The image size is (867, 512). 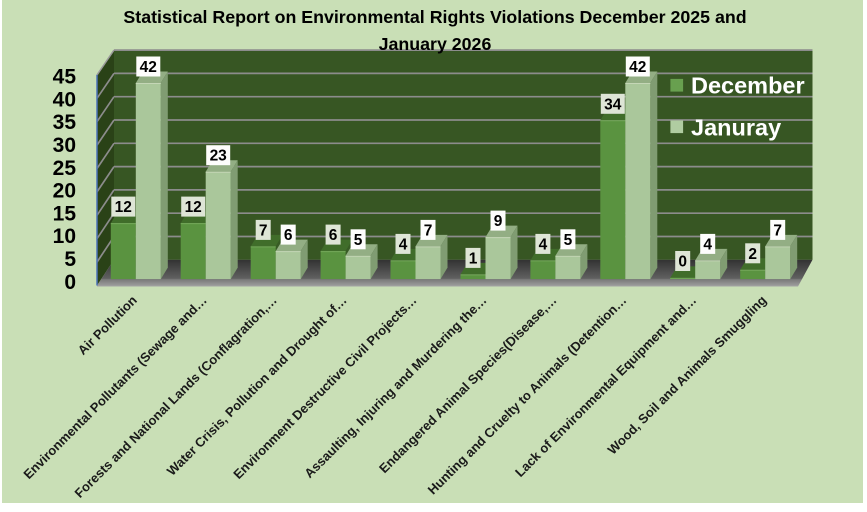 I want to click on svg-text: 34, so click(x=613, y=104).